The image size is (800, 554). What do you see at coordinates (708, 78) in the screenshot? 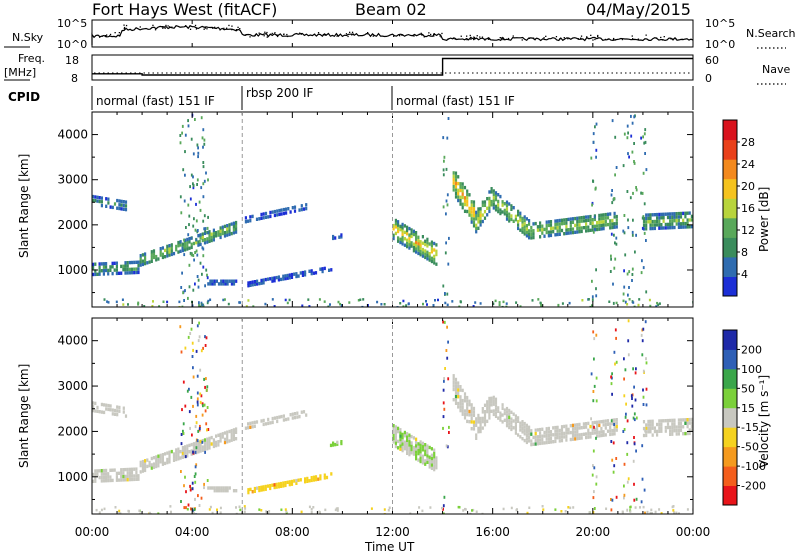
I see `freq-right-tick-bottom: 0` at bounding box center [708, 78].